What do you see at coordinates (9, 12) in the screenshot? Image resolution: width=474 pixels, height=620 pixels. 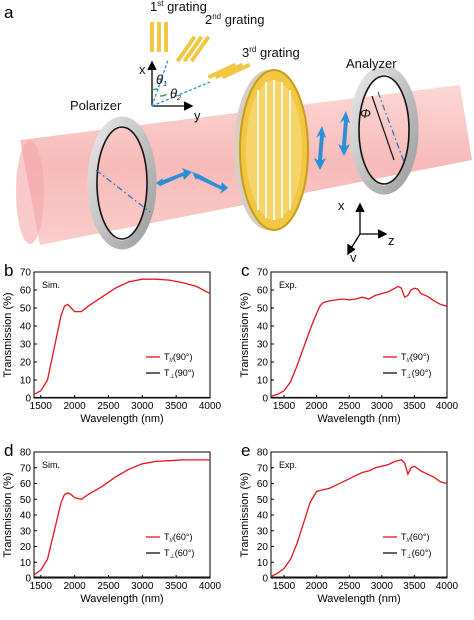 I see `panel-letter-a: a` at bounding box center [9, 12].